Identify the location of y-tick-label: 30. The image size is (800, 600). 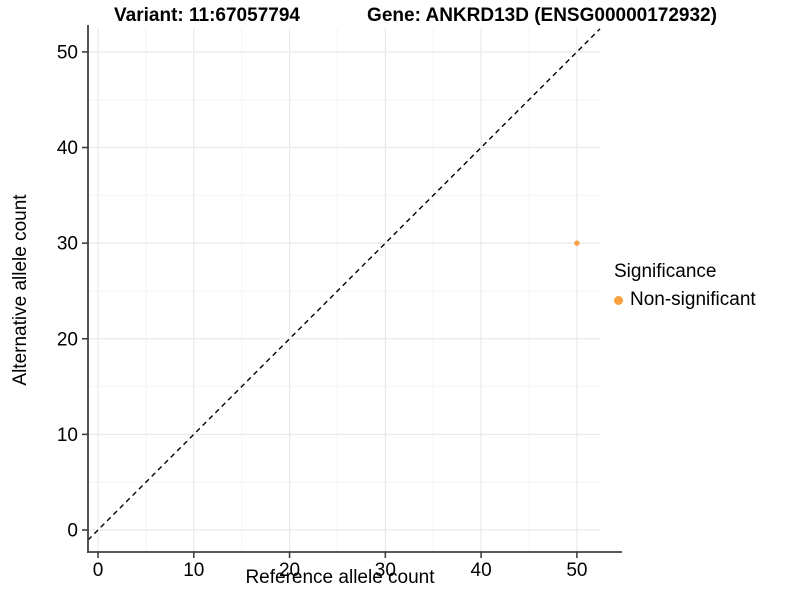
(67, 244).